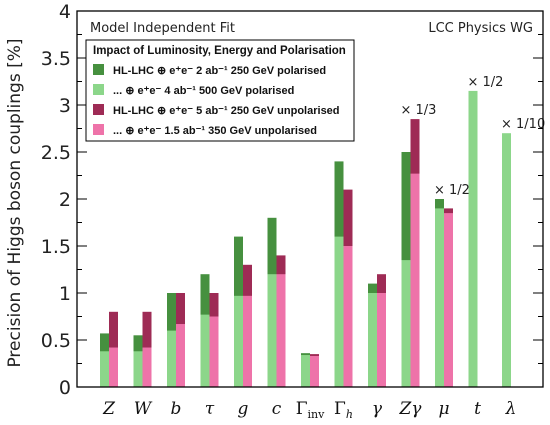 The width and height of the screenshot is (550, 425). I want to click on x-tick-label: W, so click(143, 409).